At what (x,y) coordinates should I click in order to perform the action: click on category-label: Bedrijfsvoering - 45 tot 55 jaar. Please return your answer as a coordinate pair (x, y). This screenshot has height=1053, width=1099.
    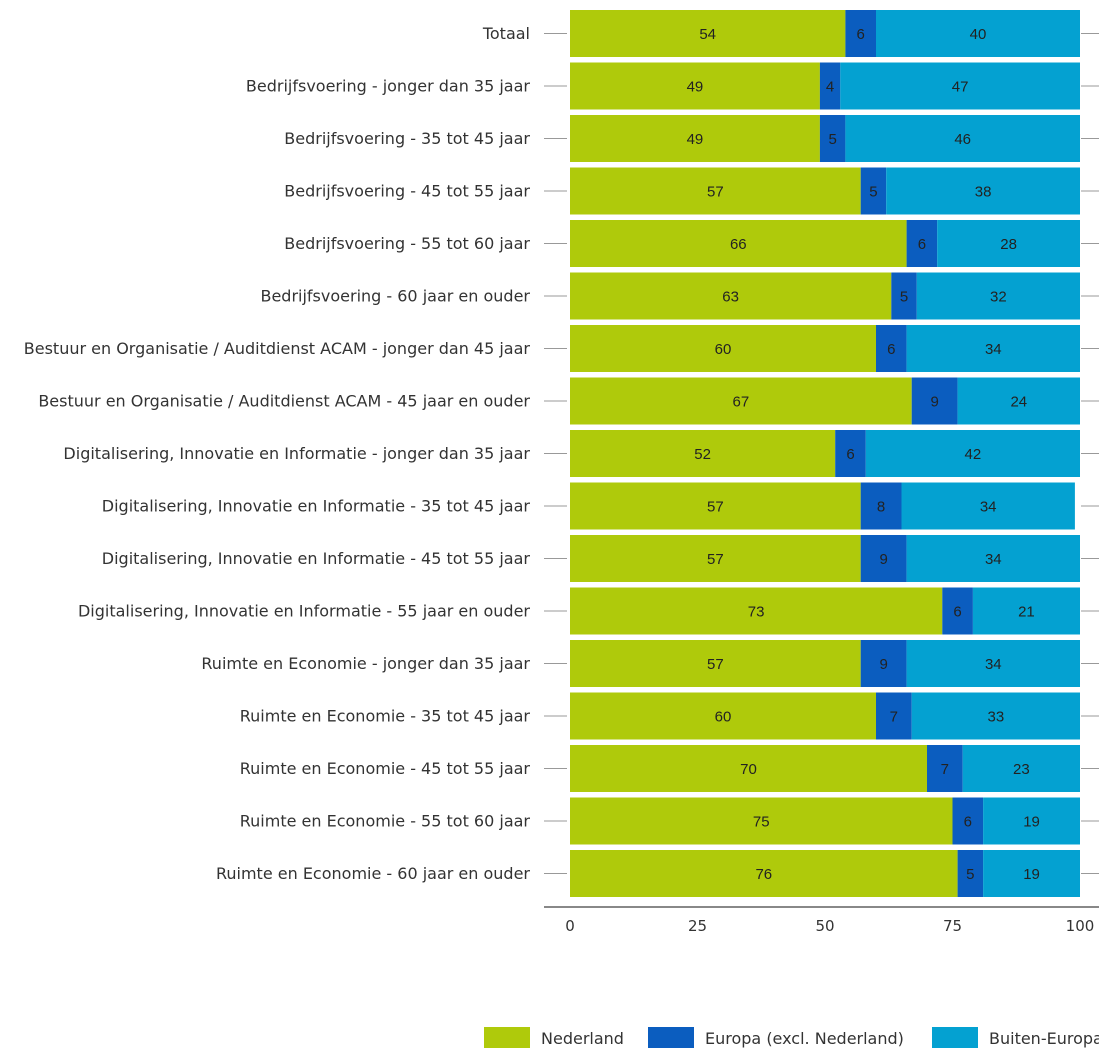
    Looking at the image, I should click on (407, 191).